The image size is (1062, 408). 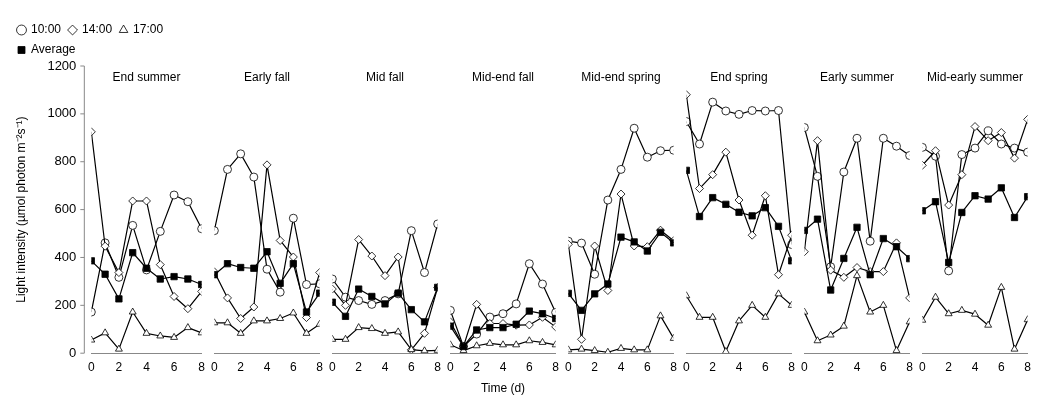 What do you see at coordinates (857, 77) in the screenshot?
I see `chart-title: Early summer` at bounding box center [857, 77].